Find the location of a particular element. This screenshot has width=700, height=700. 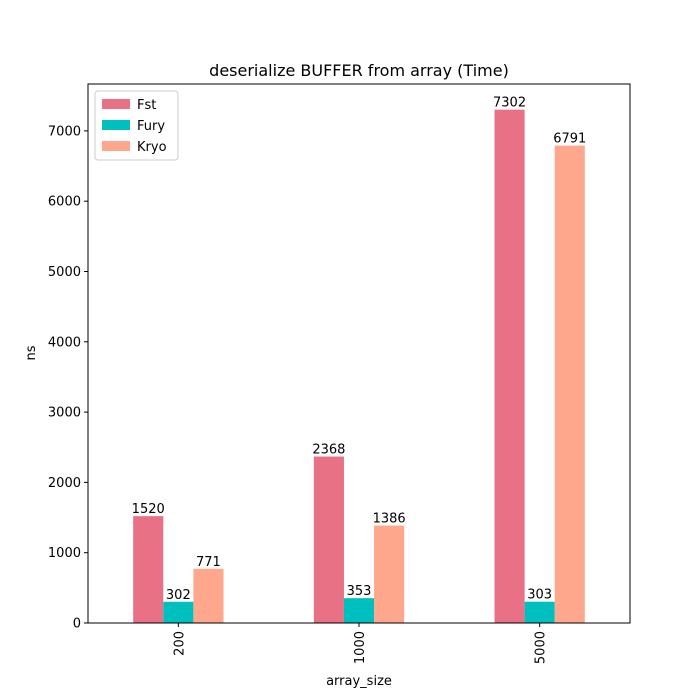

x-tick-label-1000: 1000 is located at coordinates (360, 647).